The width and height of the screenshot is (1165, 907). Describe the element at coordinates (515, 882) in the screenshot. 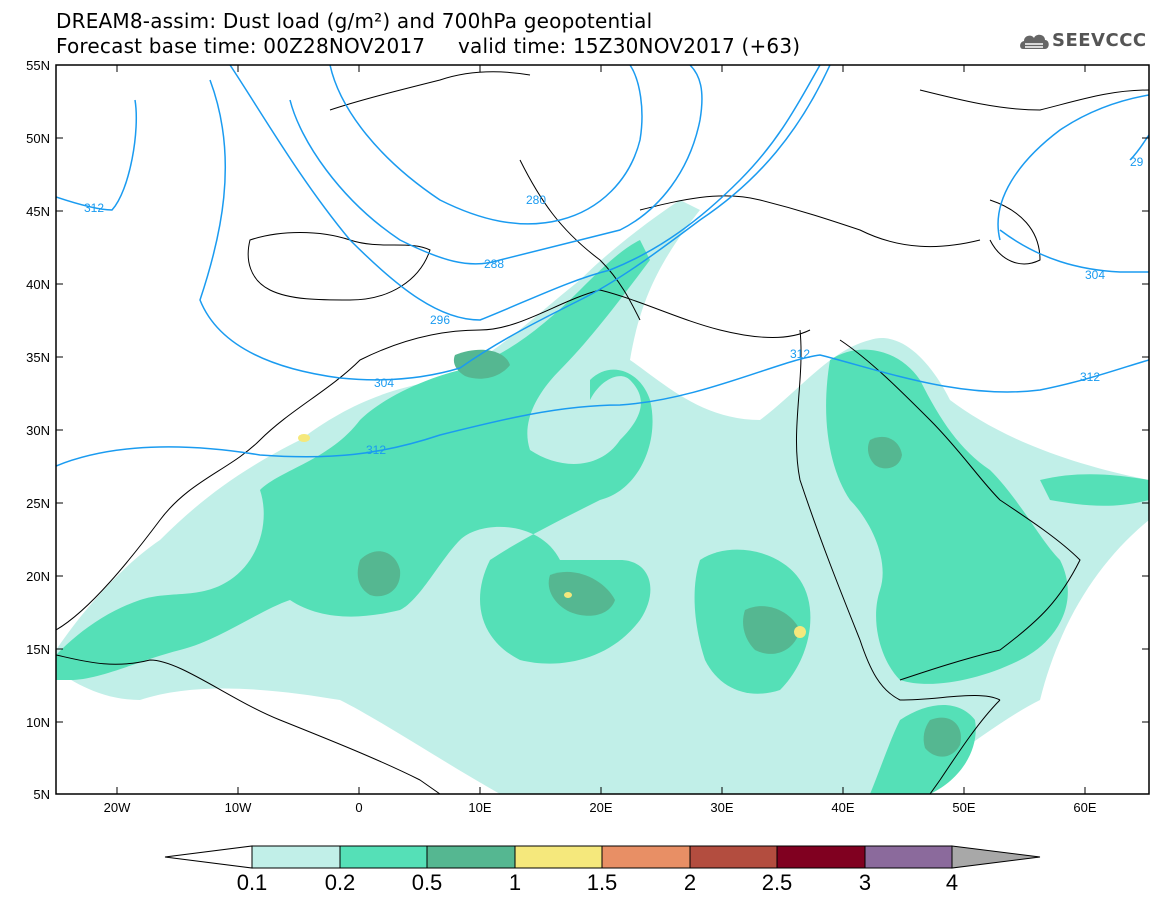

I see `colorbar-label: 1` at that location.